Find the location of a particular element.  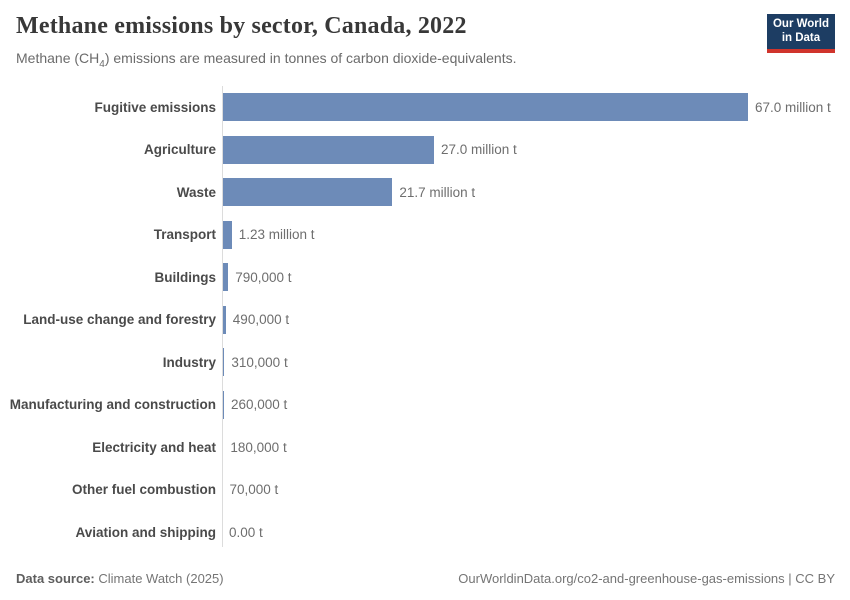

category-label: Manufacturing and construction is located at coordinates (112, 405).